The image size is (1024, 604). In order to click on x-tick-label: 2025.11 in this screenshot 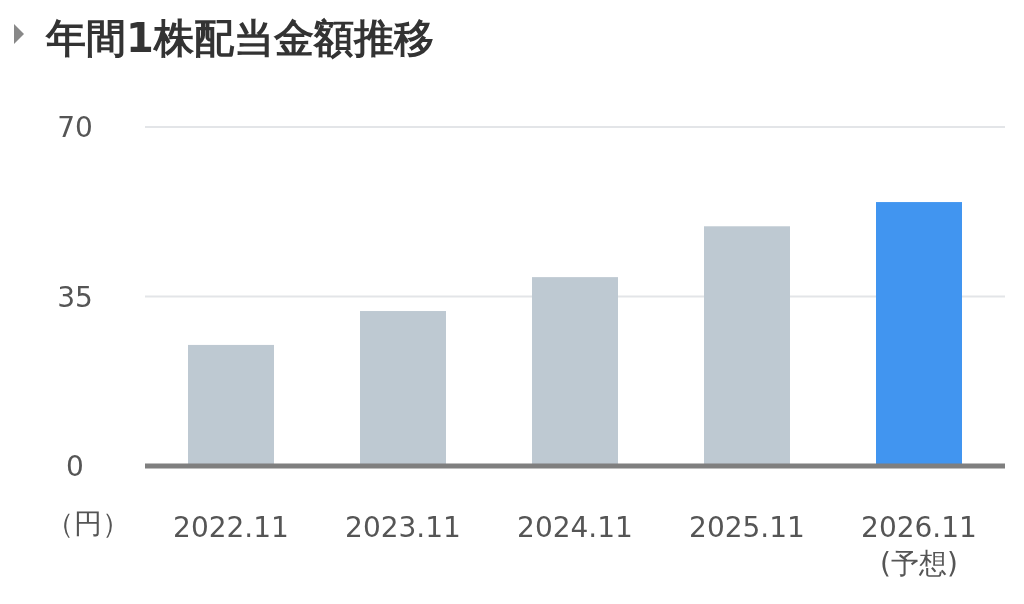, I will do `click(747, 527)`.